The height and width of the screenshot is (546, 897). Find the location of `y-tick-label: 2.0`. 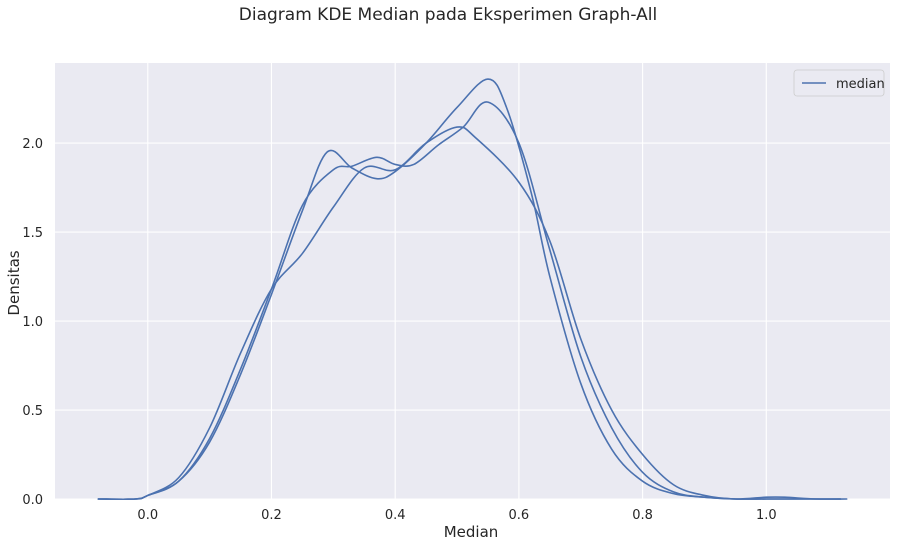

y-tick-label: 2.0 is located at coordinates (32, 144).